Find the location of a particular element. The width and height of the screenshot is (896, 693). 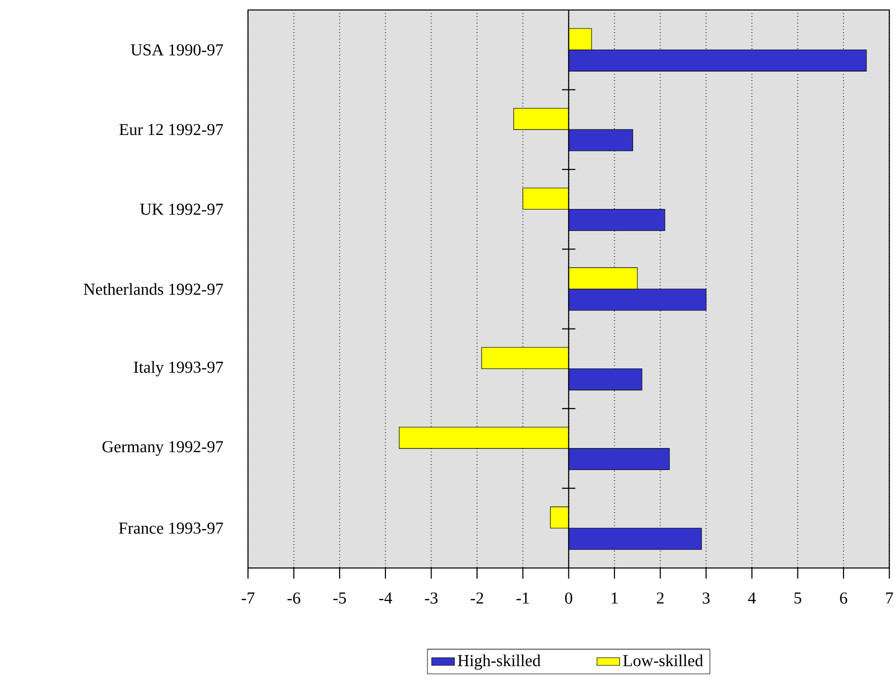

y-tick-label: Netherlands 1992-97 is located at coordinates (154, 289).